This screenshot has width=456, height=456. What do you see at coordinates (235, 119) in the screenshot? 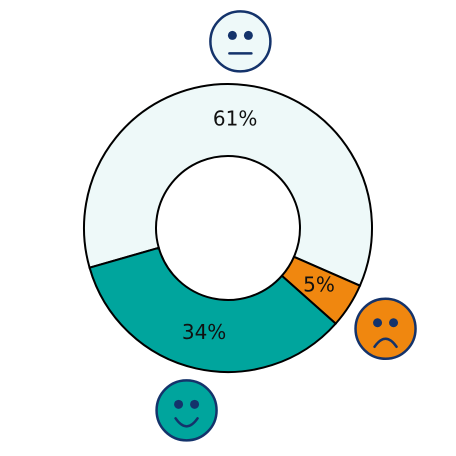
I see `value-label: 61%` at bounding box center [235, 119].